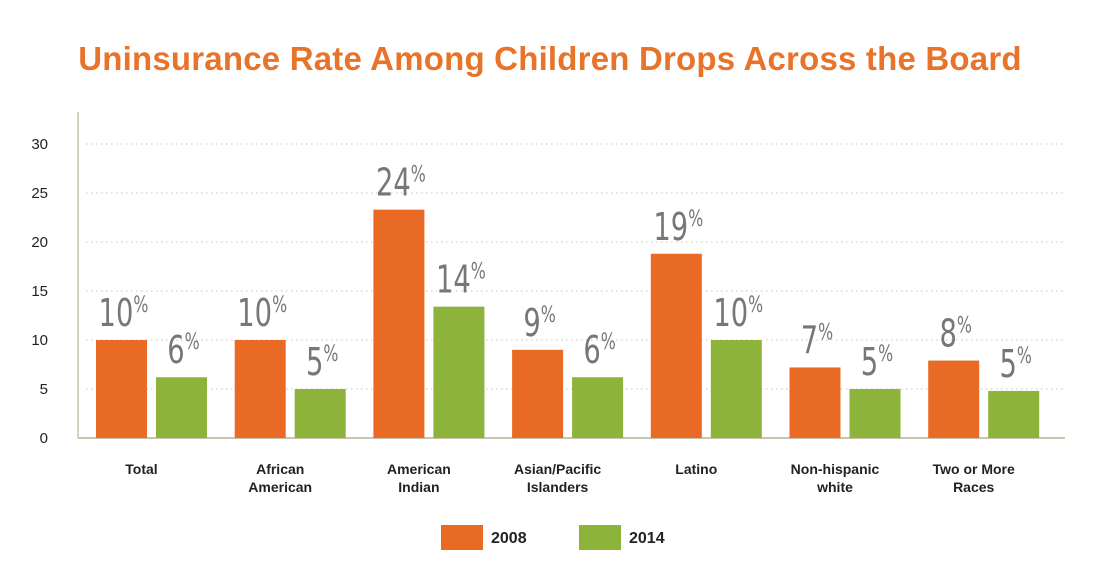 This screenshot has width=1100, height=581. Describe the element at coordinates (557, 478) in the screenshot. I see `category-label: Asian/Pacific Islanders` at that location.